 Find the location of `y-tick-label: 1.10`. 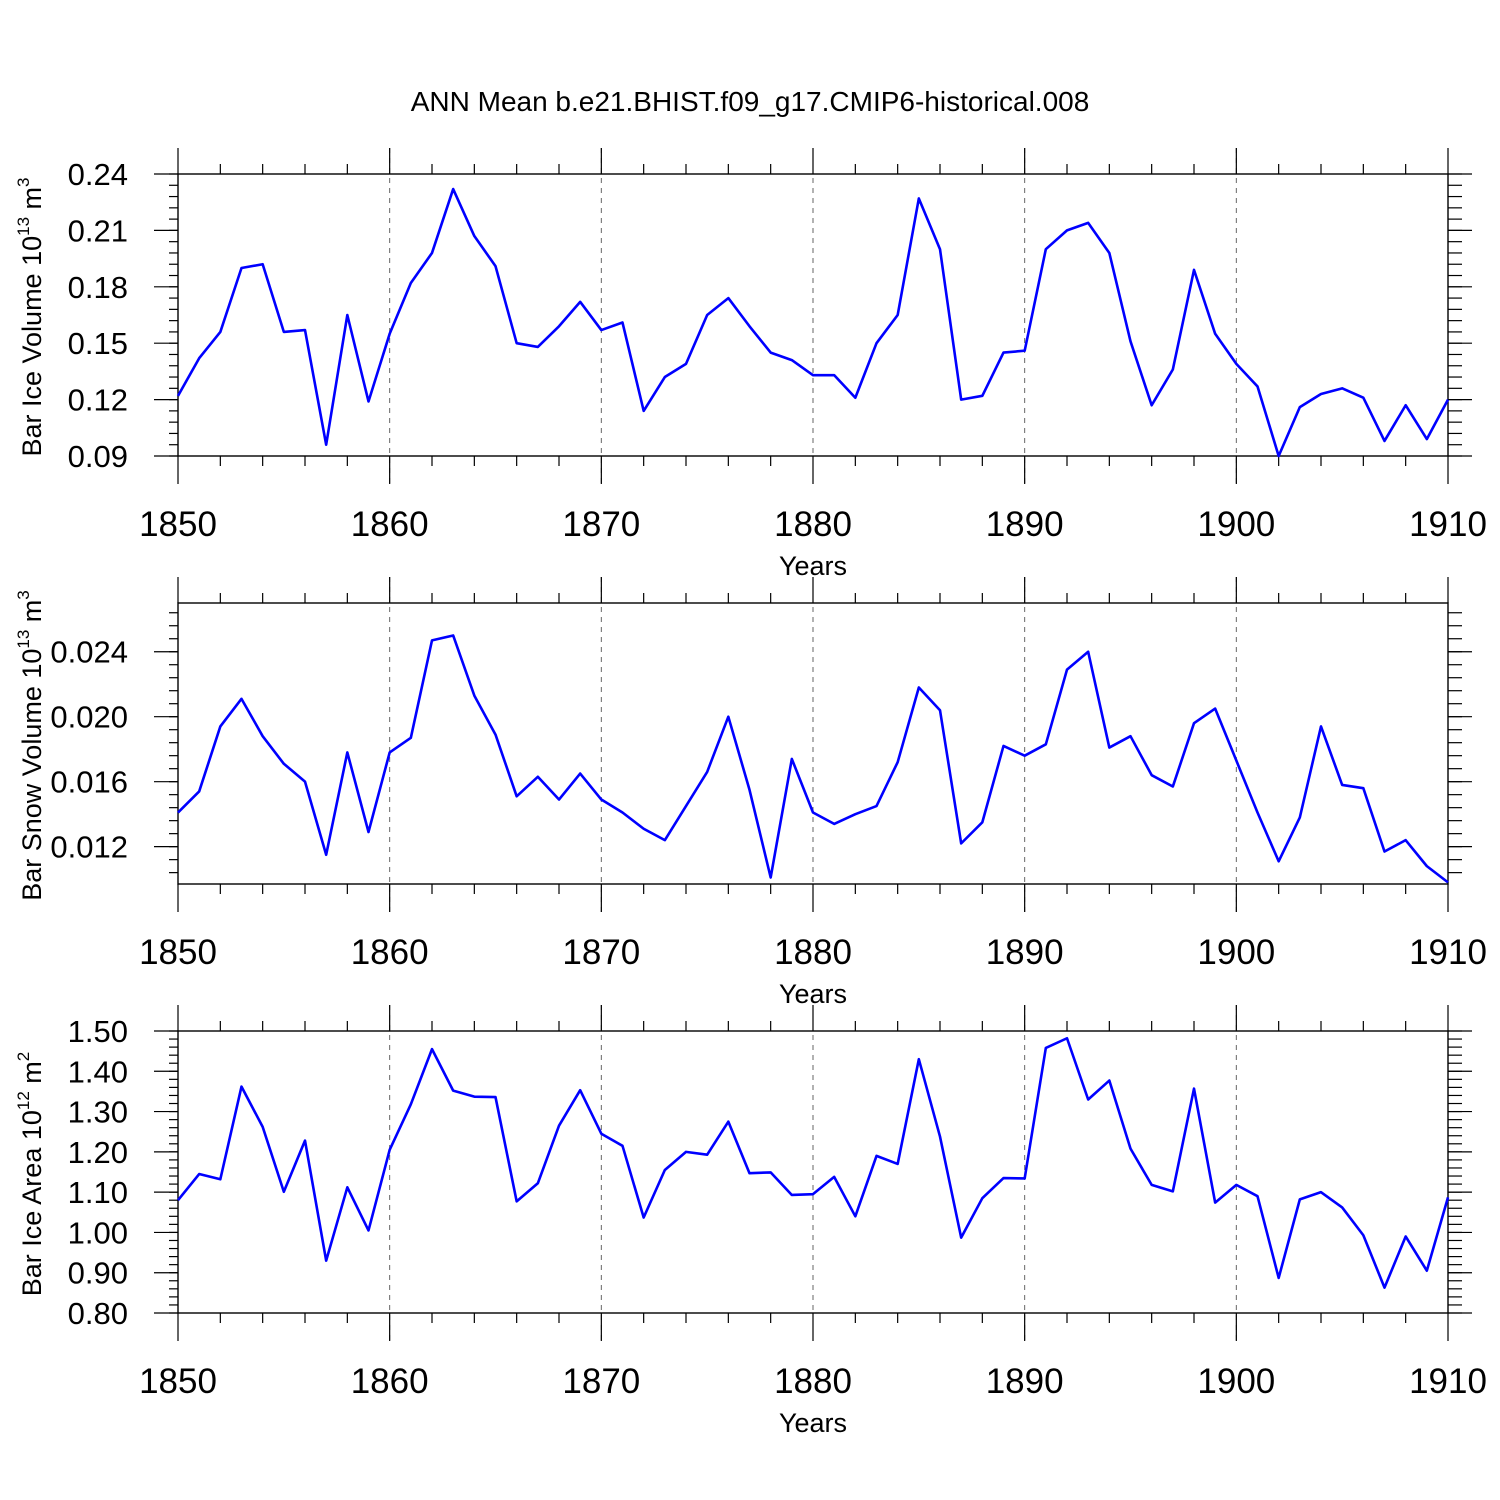

y-tick-label: 1.10 is located at coordinates (98, 1192).